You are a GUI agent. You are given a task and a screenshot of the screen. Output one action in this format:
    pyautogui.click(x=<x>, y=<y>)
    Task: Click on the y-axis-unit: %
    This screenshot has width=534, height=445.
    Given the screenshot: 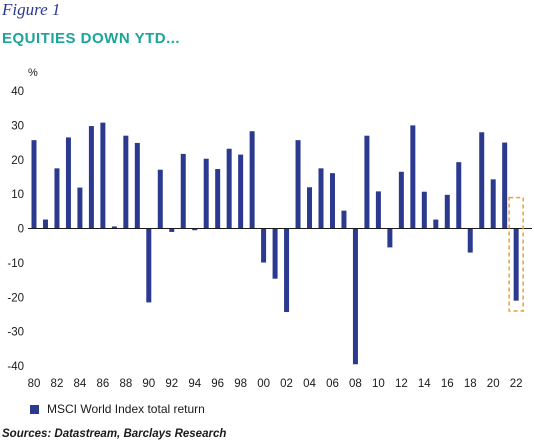 What is the action you would take?
    pyautogui.click(x=33, y=73)
    